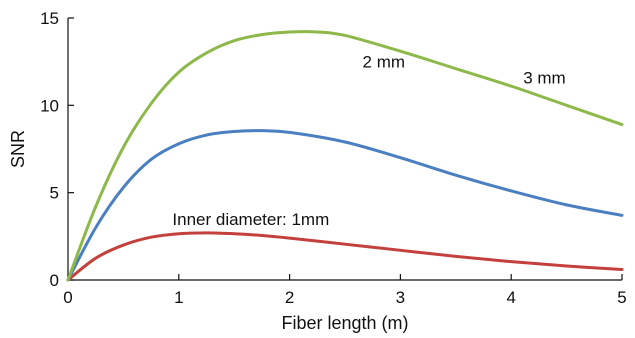 The width and height of the screenshot is (635, 338). Describe the element at coordinates (57, 149) in the screenshot. I see `y-axis-ticks: 0 5 10 15` at that location.